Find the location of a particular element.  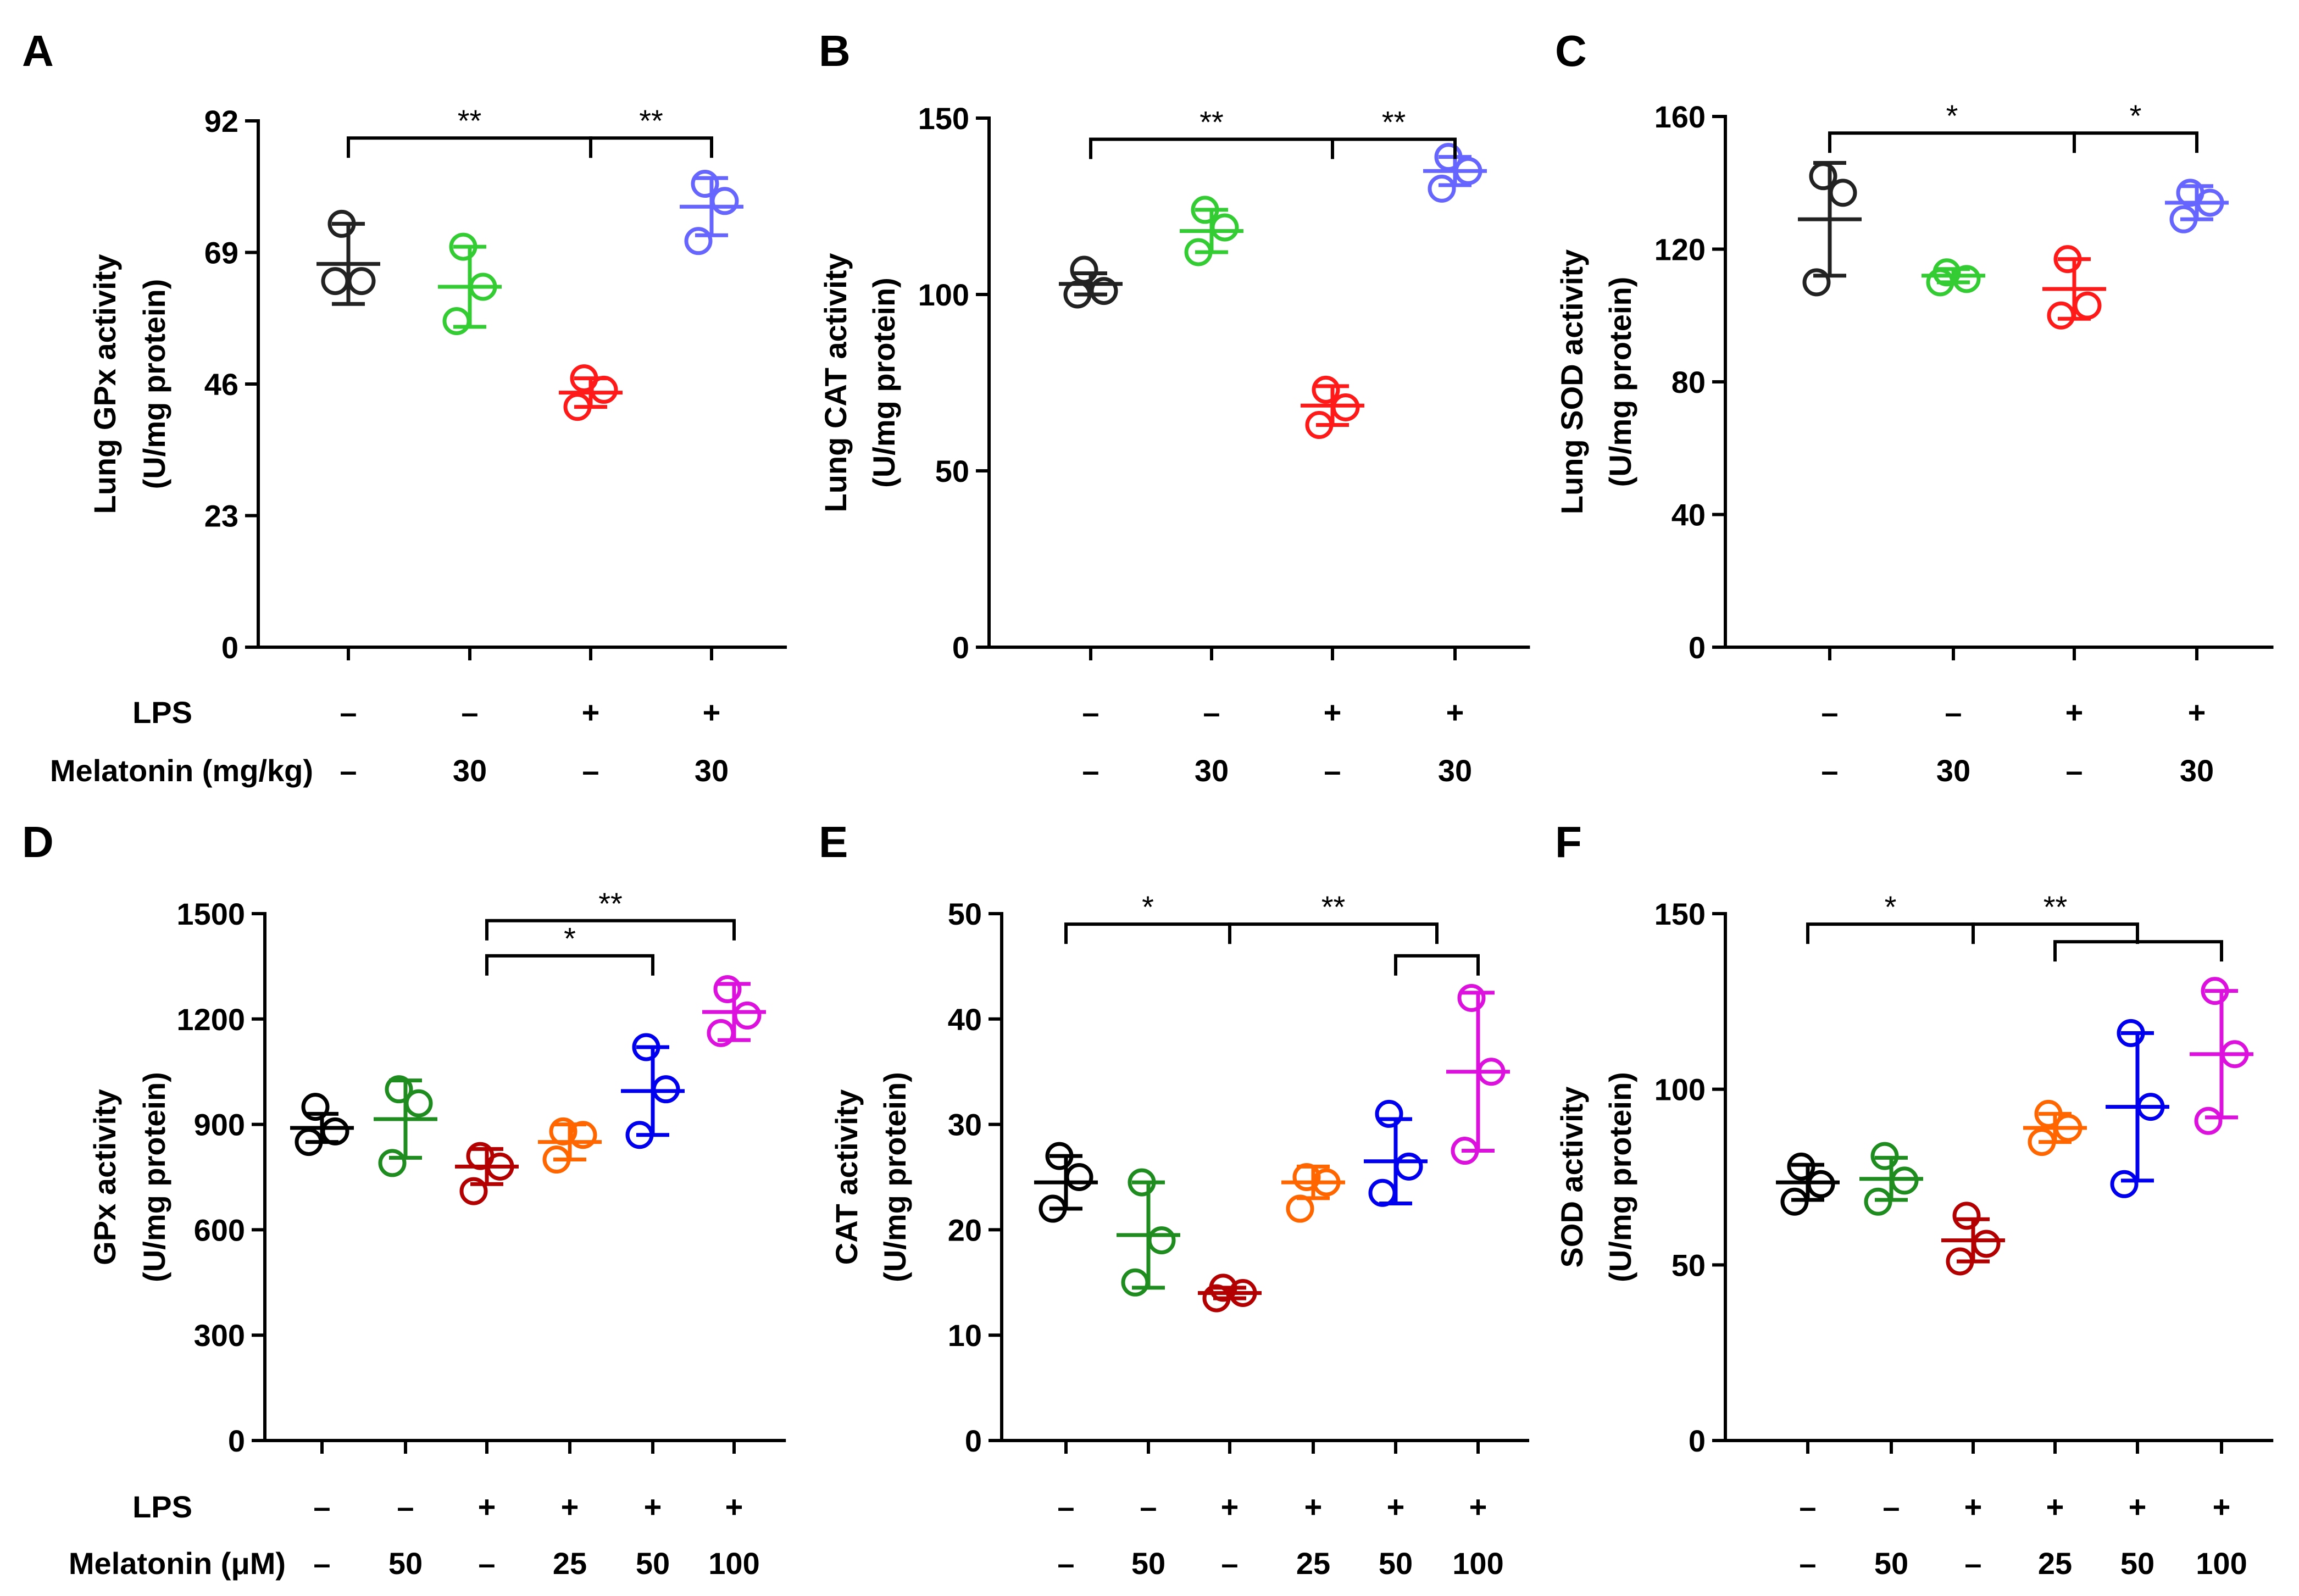

y-tick-label: 23 is located at coordinates (221, 516).